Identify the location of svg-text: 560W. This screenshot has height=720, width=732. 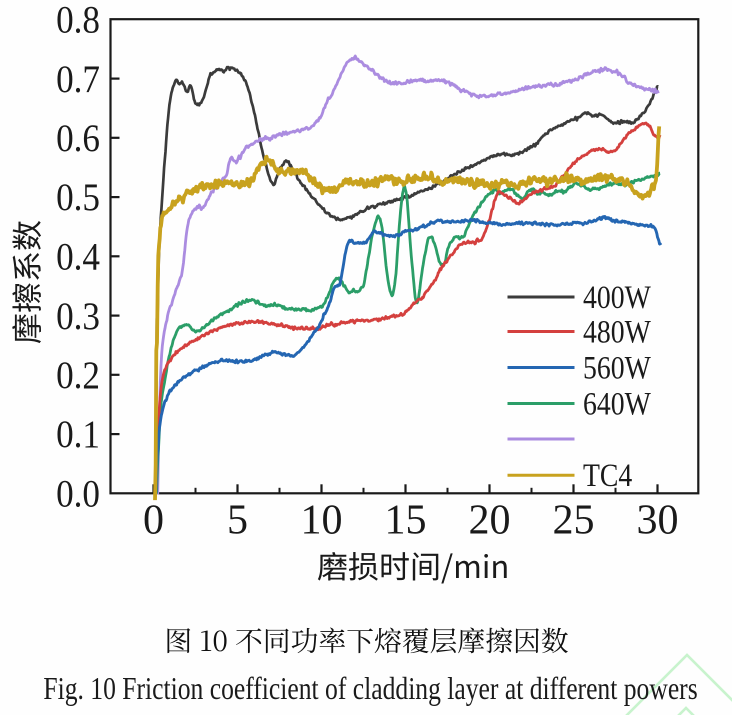
(617, 367).